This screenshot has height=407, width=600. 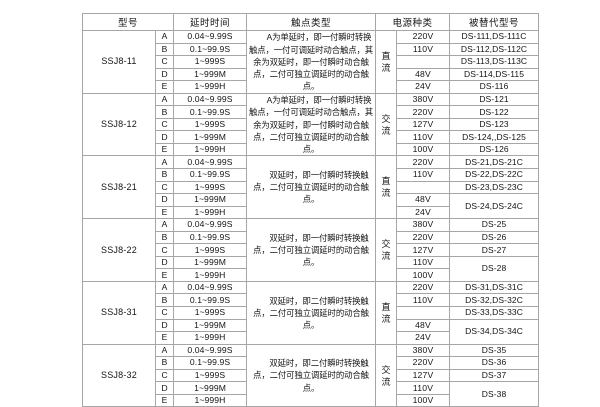 I want to click on table-row: C 1~999S 127V DS-37, so click(x=311, y=375).